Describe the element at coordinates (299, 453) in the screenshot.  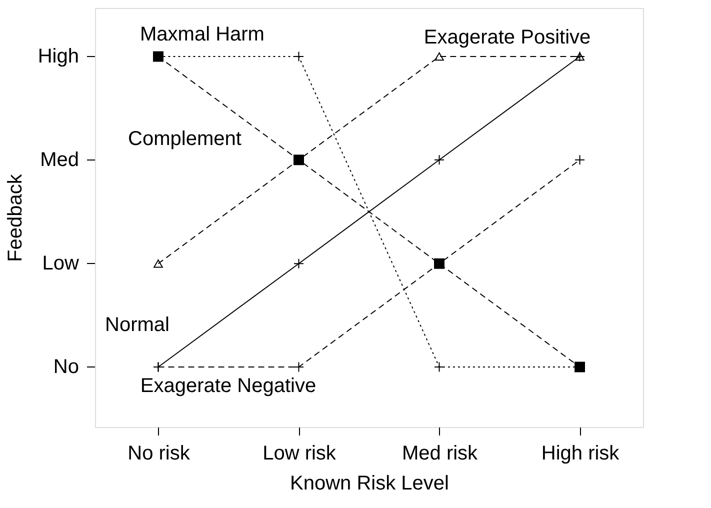
I see `x-tick-label: Low risk` at that location.